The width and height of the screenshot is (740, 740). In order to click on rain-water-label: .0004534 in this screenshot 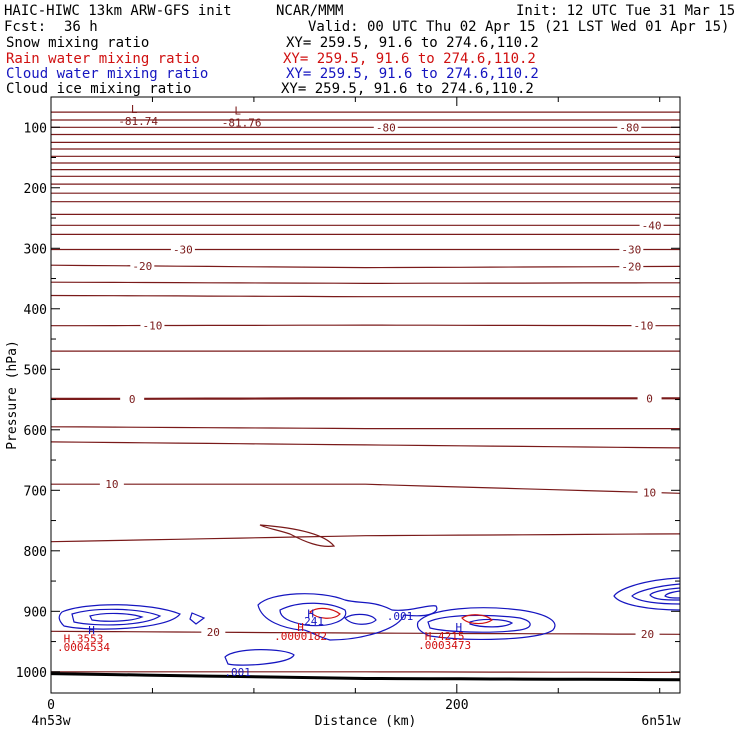, I will do `click(83, 647)`.